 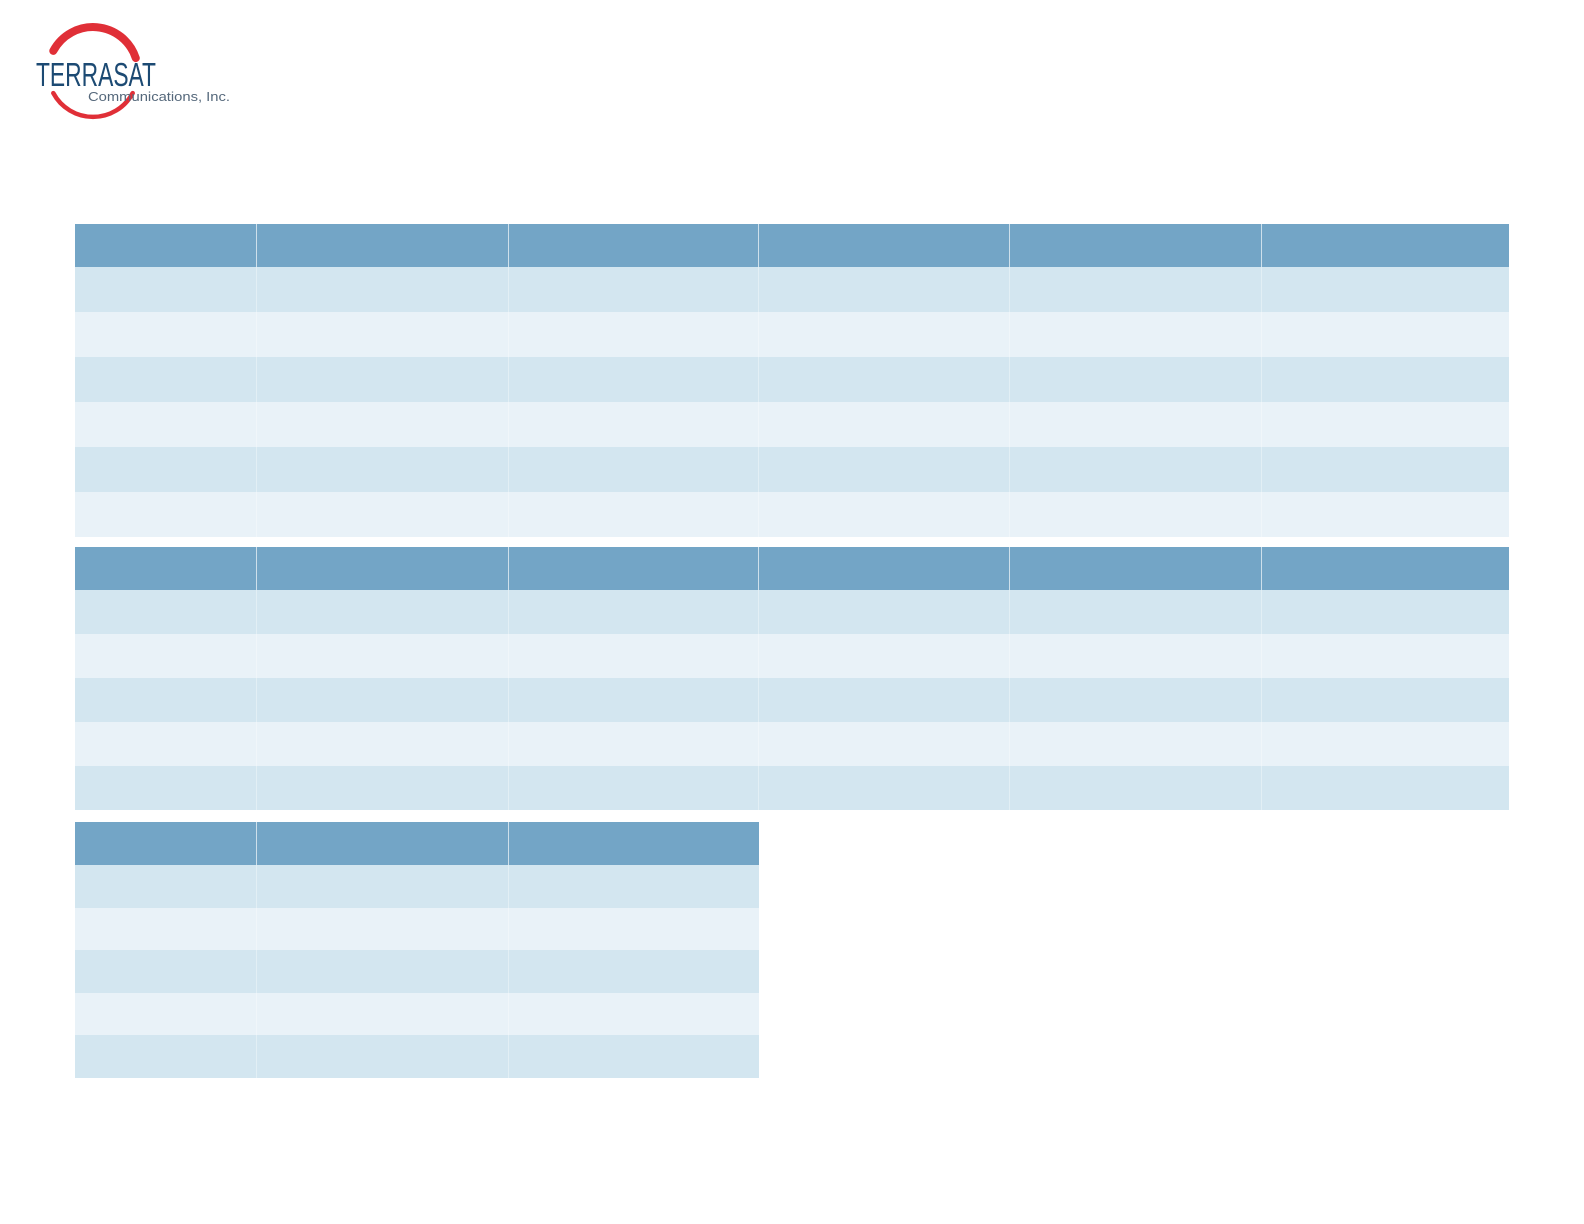 What do you see at coordinates (159, 96) in the screenshot?
I see `logo-tagline-text: Communications, Inc.` at bounding box center [159, 96].